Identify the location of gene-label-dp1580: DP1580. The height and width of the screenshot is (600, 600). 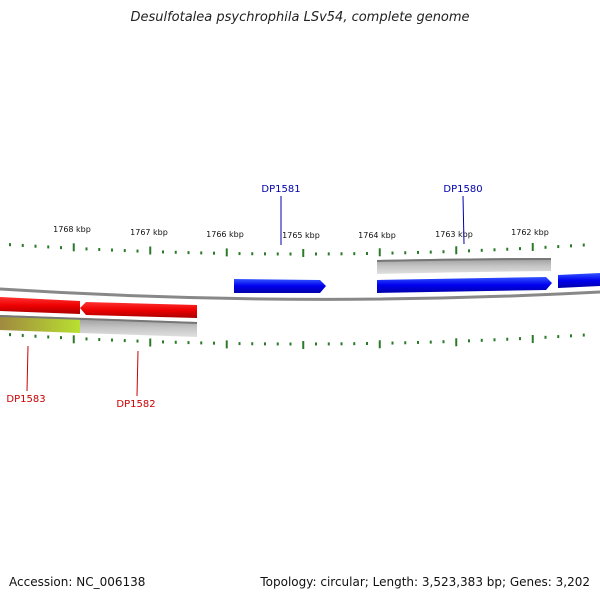
(462, 189).